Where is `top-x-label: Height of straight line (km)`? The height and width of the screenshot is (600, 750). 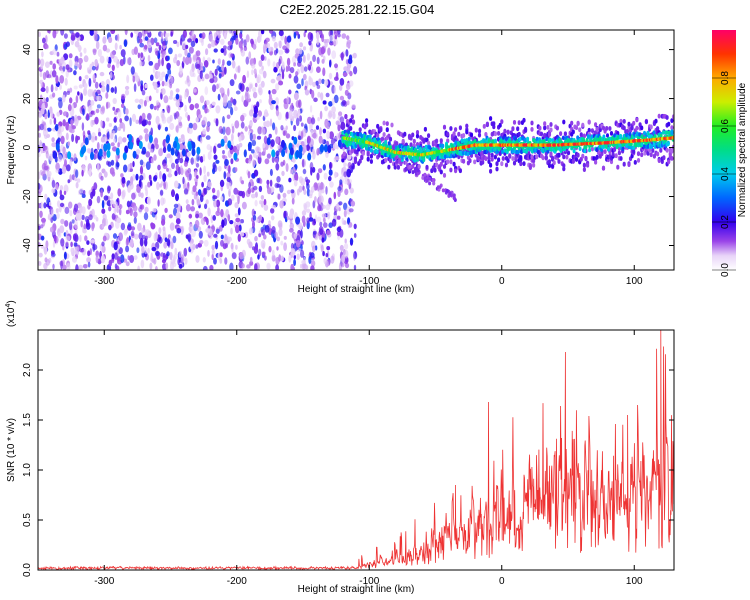
top-x-label: Height of straight line (km) is located at coordinates (356, 289).